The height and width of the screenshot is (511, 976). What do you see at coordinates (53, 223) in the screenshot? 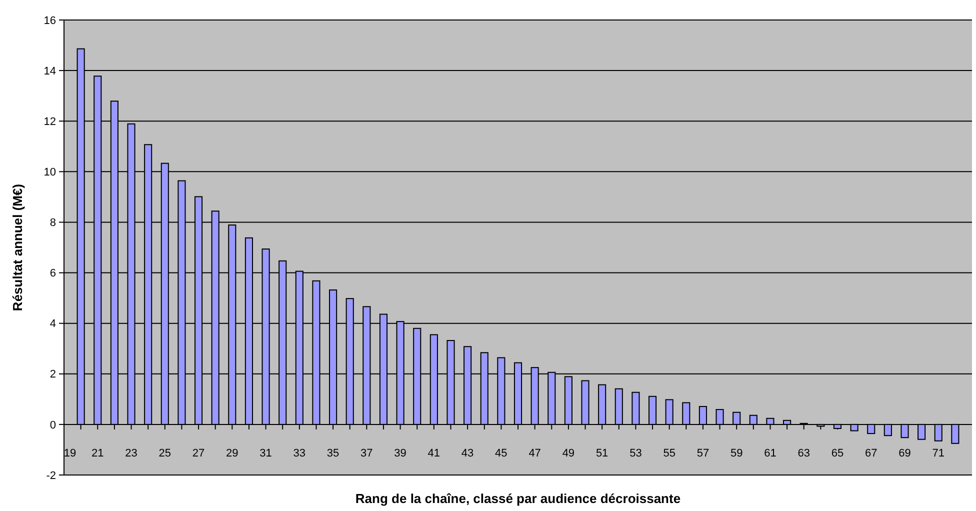
I see `y-tick-label: 8` at bounding box center [53, 223].